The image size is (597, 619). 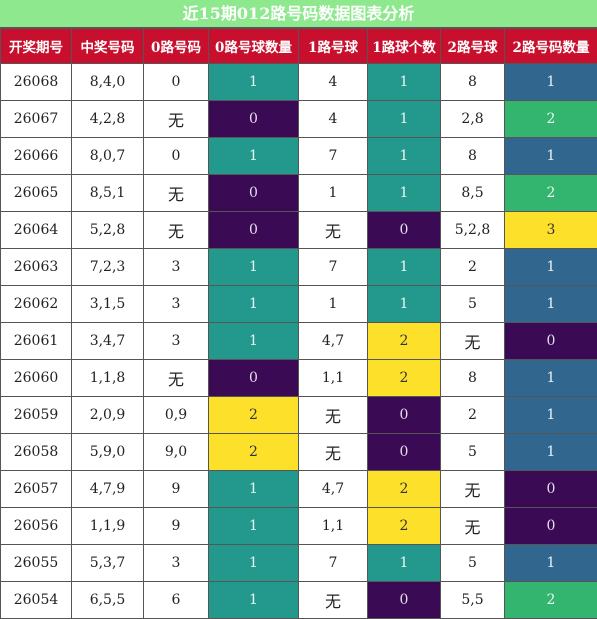 What do you see at coordinates (298, 14) in the screenshot?
I see `page-title: 近15期012路号码数据图表分析` at bounding box center [298, 14].